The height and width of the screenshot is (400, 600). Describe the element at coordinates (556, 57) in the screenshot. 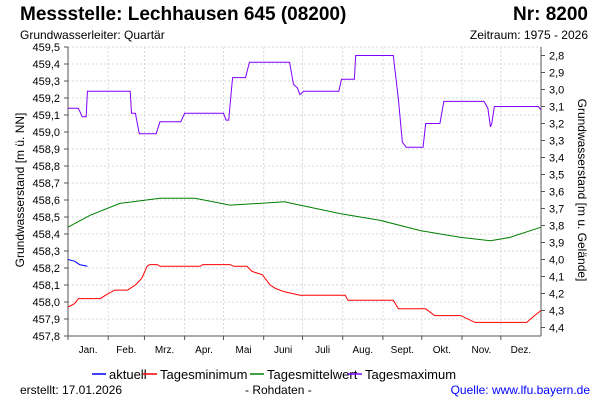

I see `y-right-tick-label: 2,8` at that location.